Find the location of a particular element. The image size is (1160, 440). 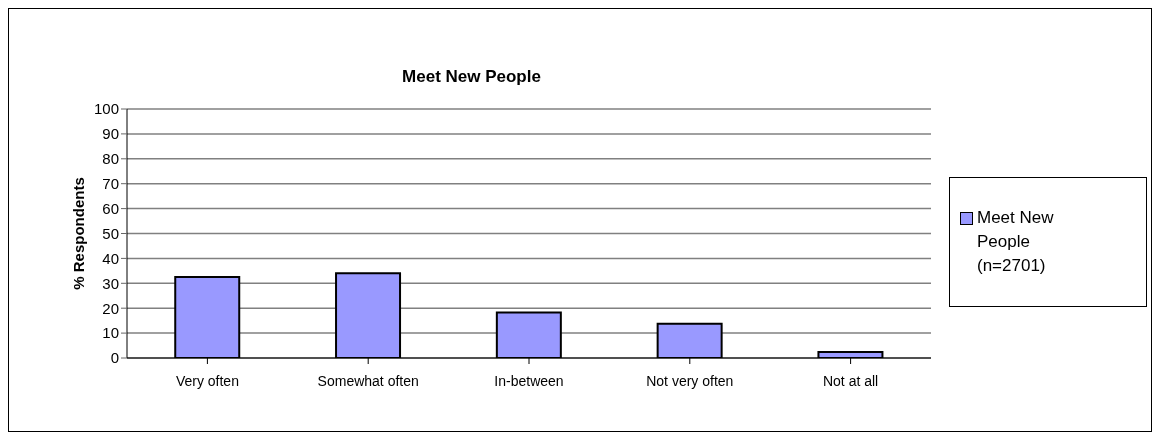

y-tick-label: 30 is located at coordinates (110, 283).